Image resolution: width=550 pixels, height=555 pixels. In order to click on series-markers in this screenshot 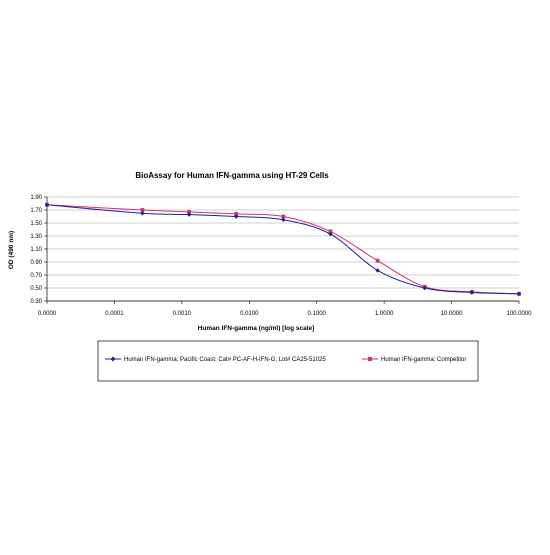, I will do `click(283, 249)`.